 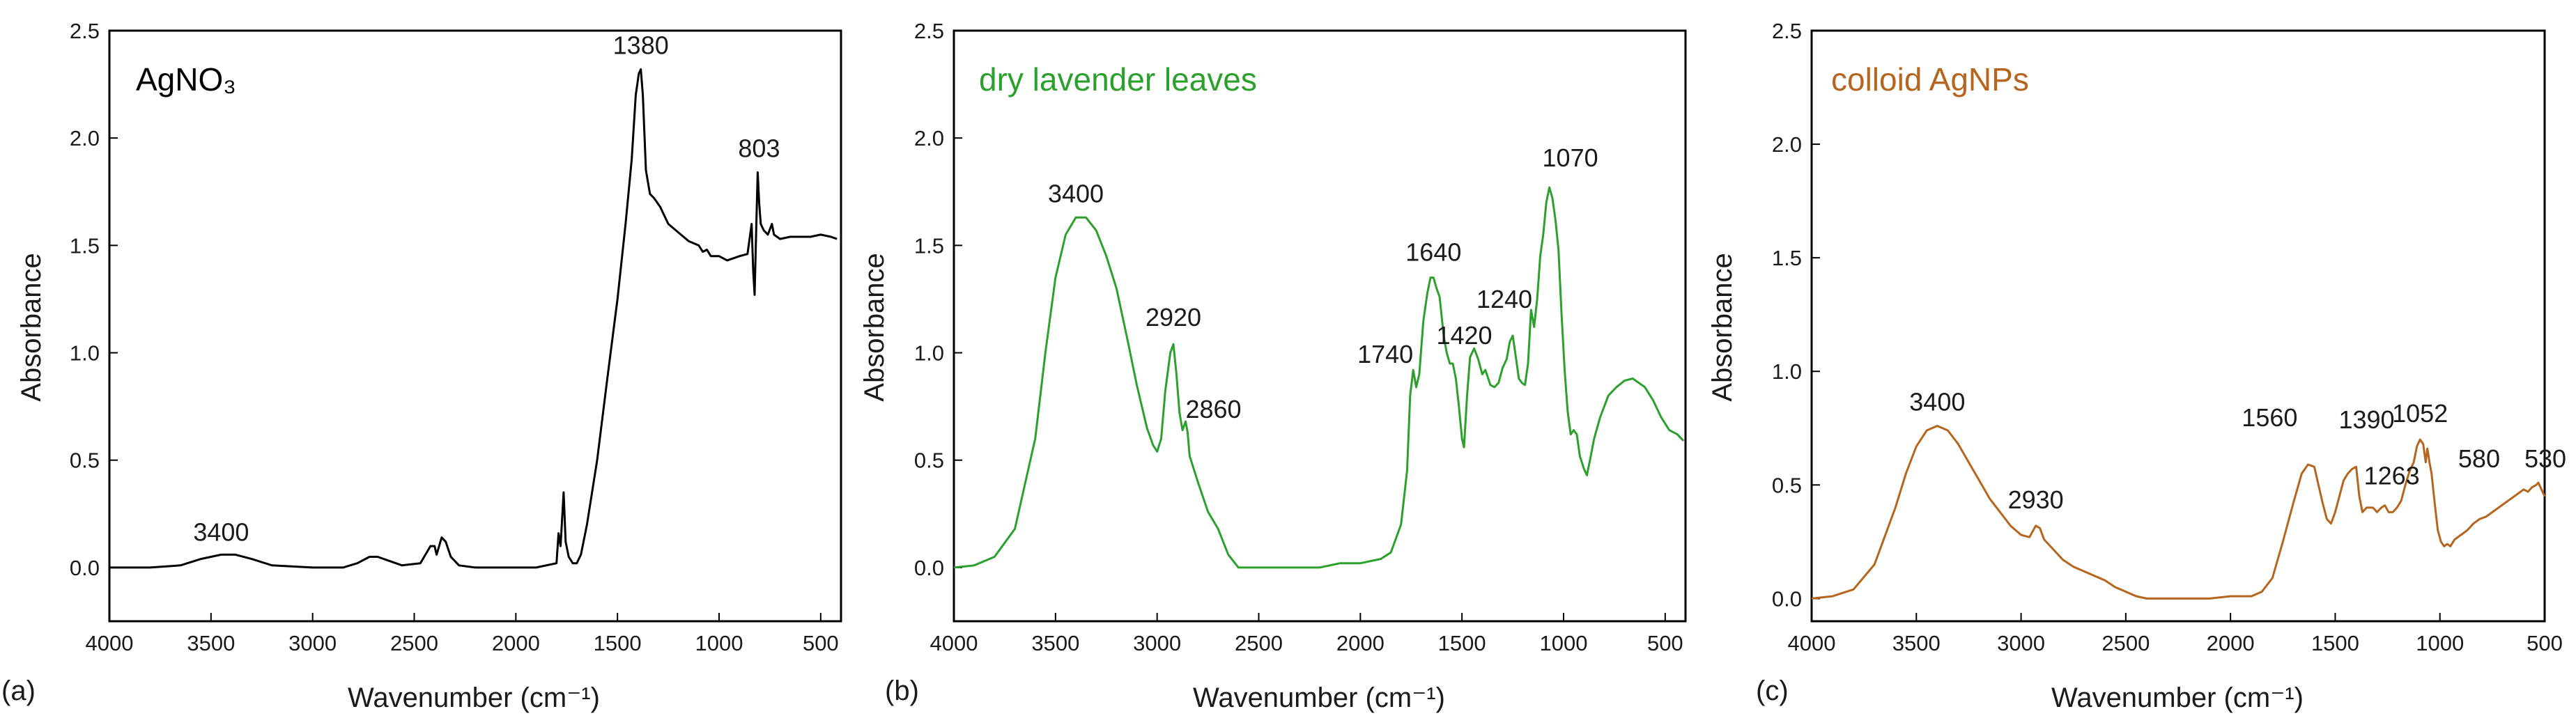 What do you see at coordinates (2392, 476) in the screenshot?
I see `peak-label-1263: 1263` at bounding box center [2392, 476].